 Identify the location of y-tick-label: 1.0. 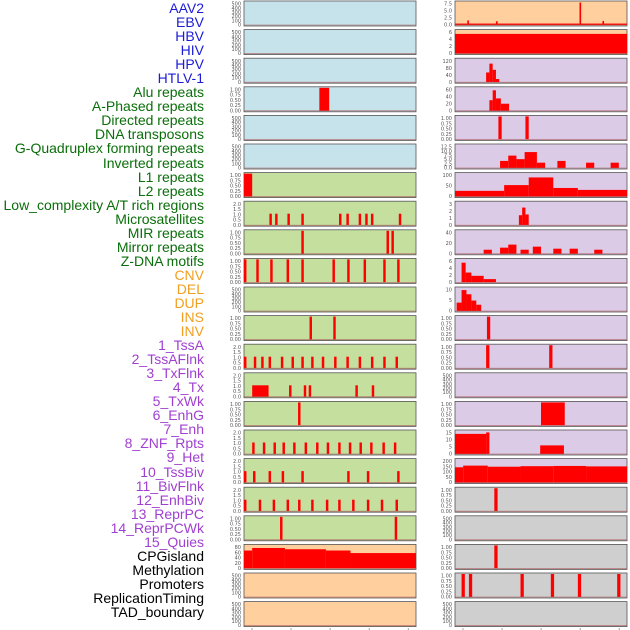
(237, 444).